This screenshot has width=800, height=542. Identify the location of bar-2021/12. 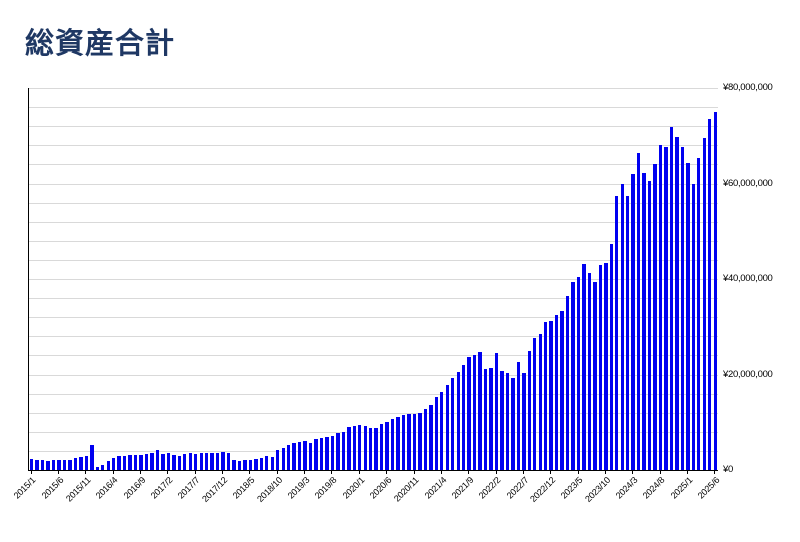
(485, 419).